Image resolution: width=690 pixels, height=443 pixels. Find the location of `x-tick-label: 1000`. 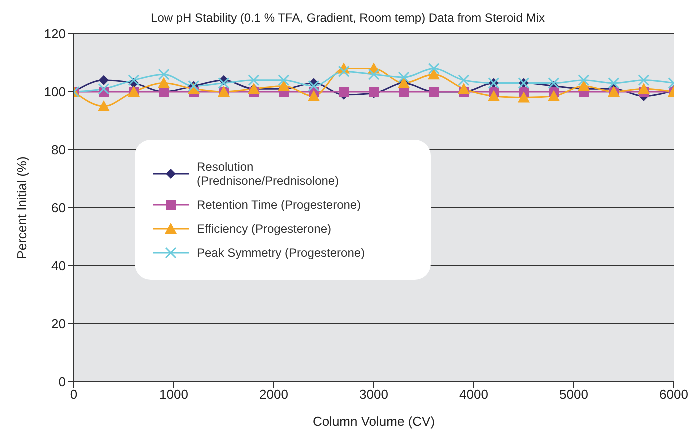

x-tick-label: 1000 is located at coordinates (174, 394).